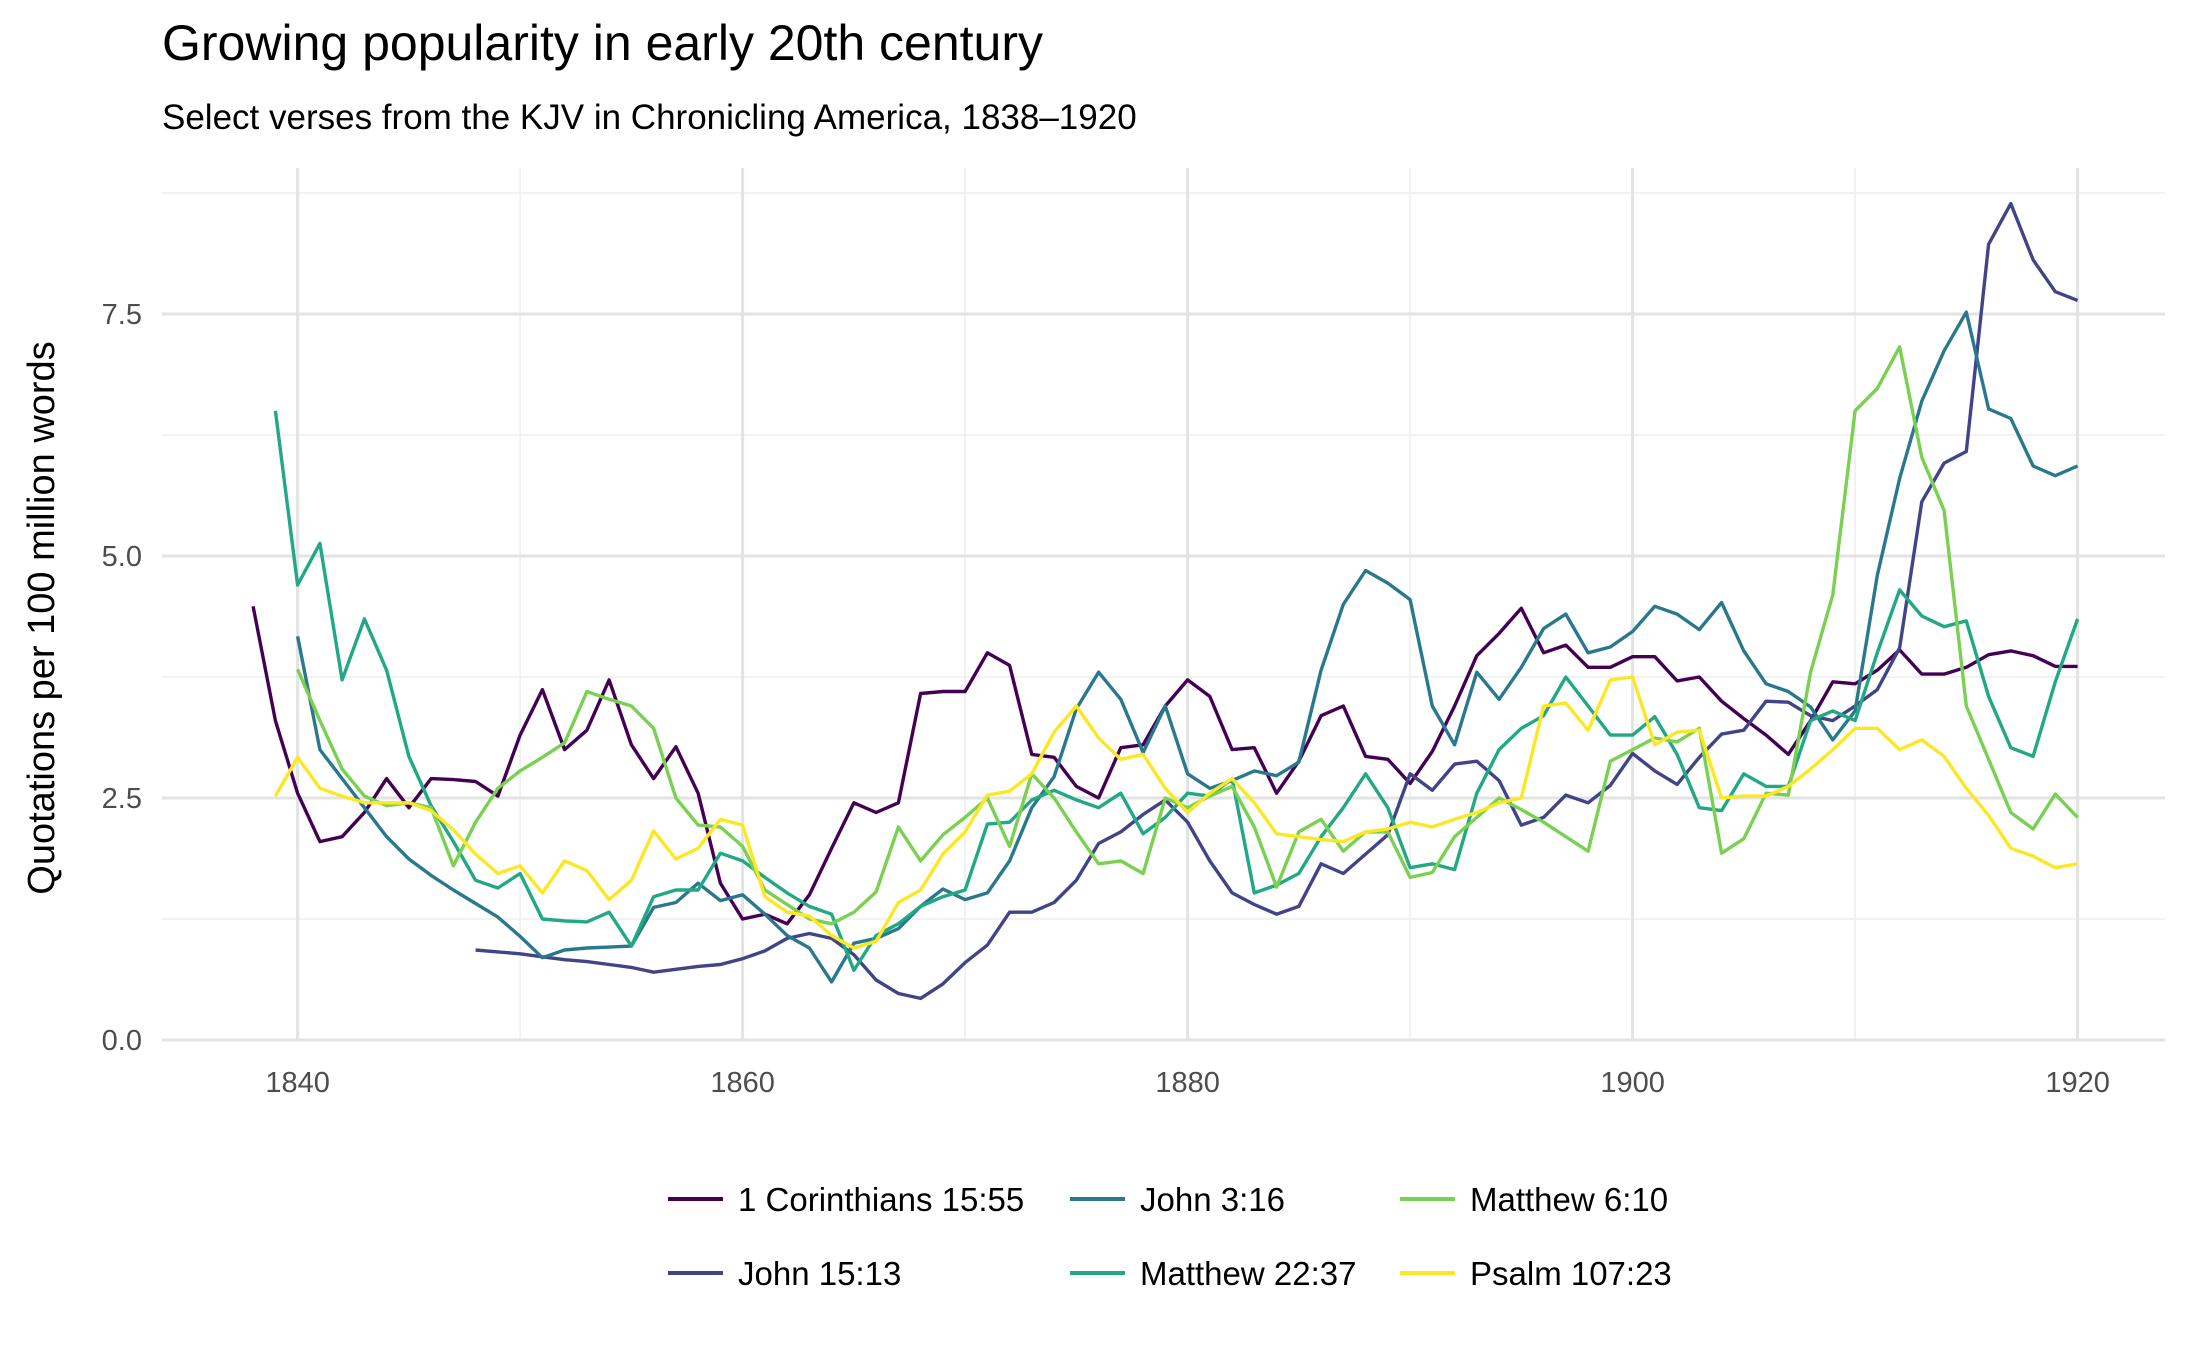 The height and width of the screenshot is (1350, 2187). Describe the element at coordinates (122, 315) in the screenshot. I see `y-tick-label: 7.5` at that location.